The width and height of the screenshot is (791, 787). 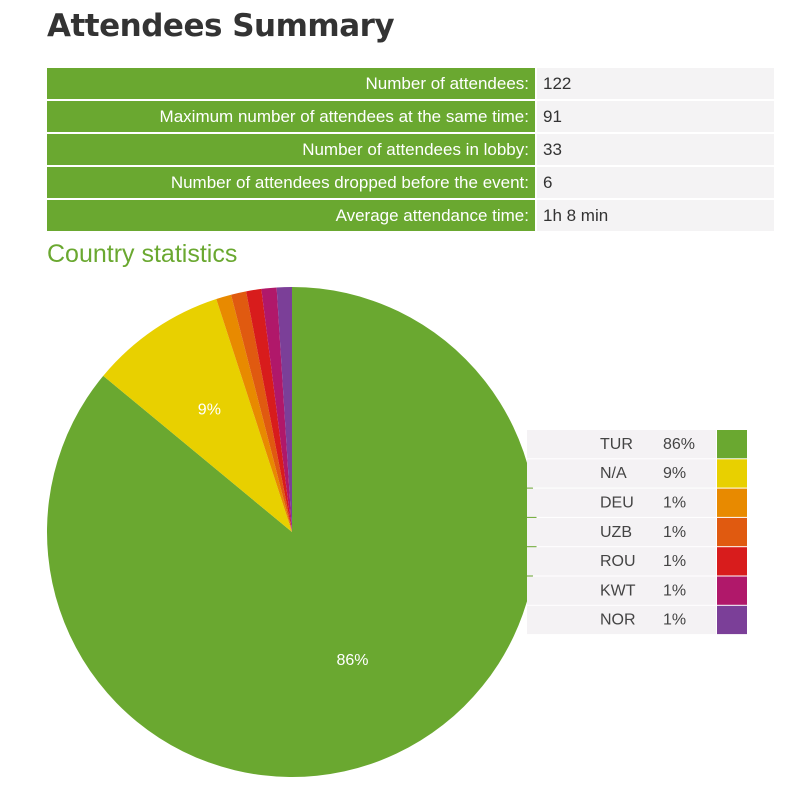 What do you see at coordinates (209, 410) in the screenshot?
I see `slice-label: 9%` at bounding box center [209, 410].